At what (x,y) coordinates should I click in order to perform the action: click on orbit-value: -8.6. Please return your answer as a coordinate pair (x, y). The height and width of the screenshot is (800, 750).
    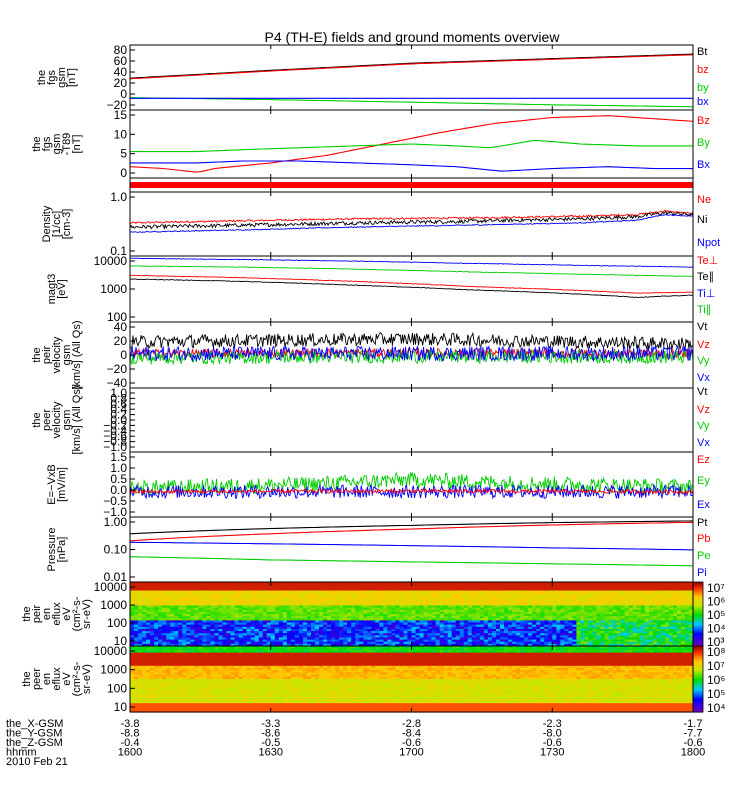
    Looking at the image, I should click on (270, 734).